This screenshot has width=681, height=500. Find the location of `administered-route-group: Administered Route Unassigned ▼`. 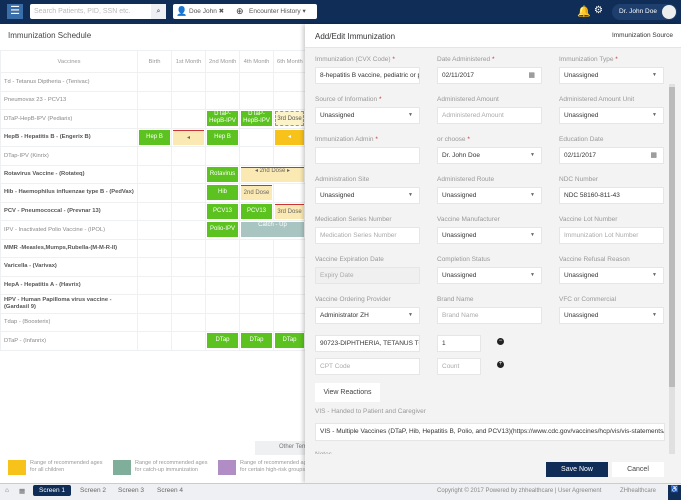

administered-route-group: Administered Route Unassigned ▼ is located at coordinates (489, 190).